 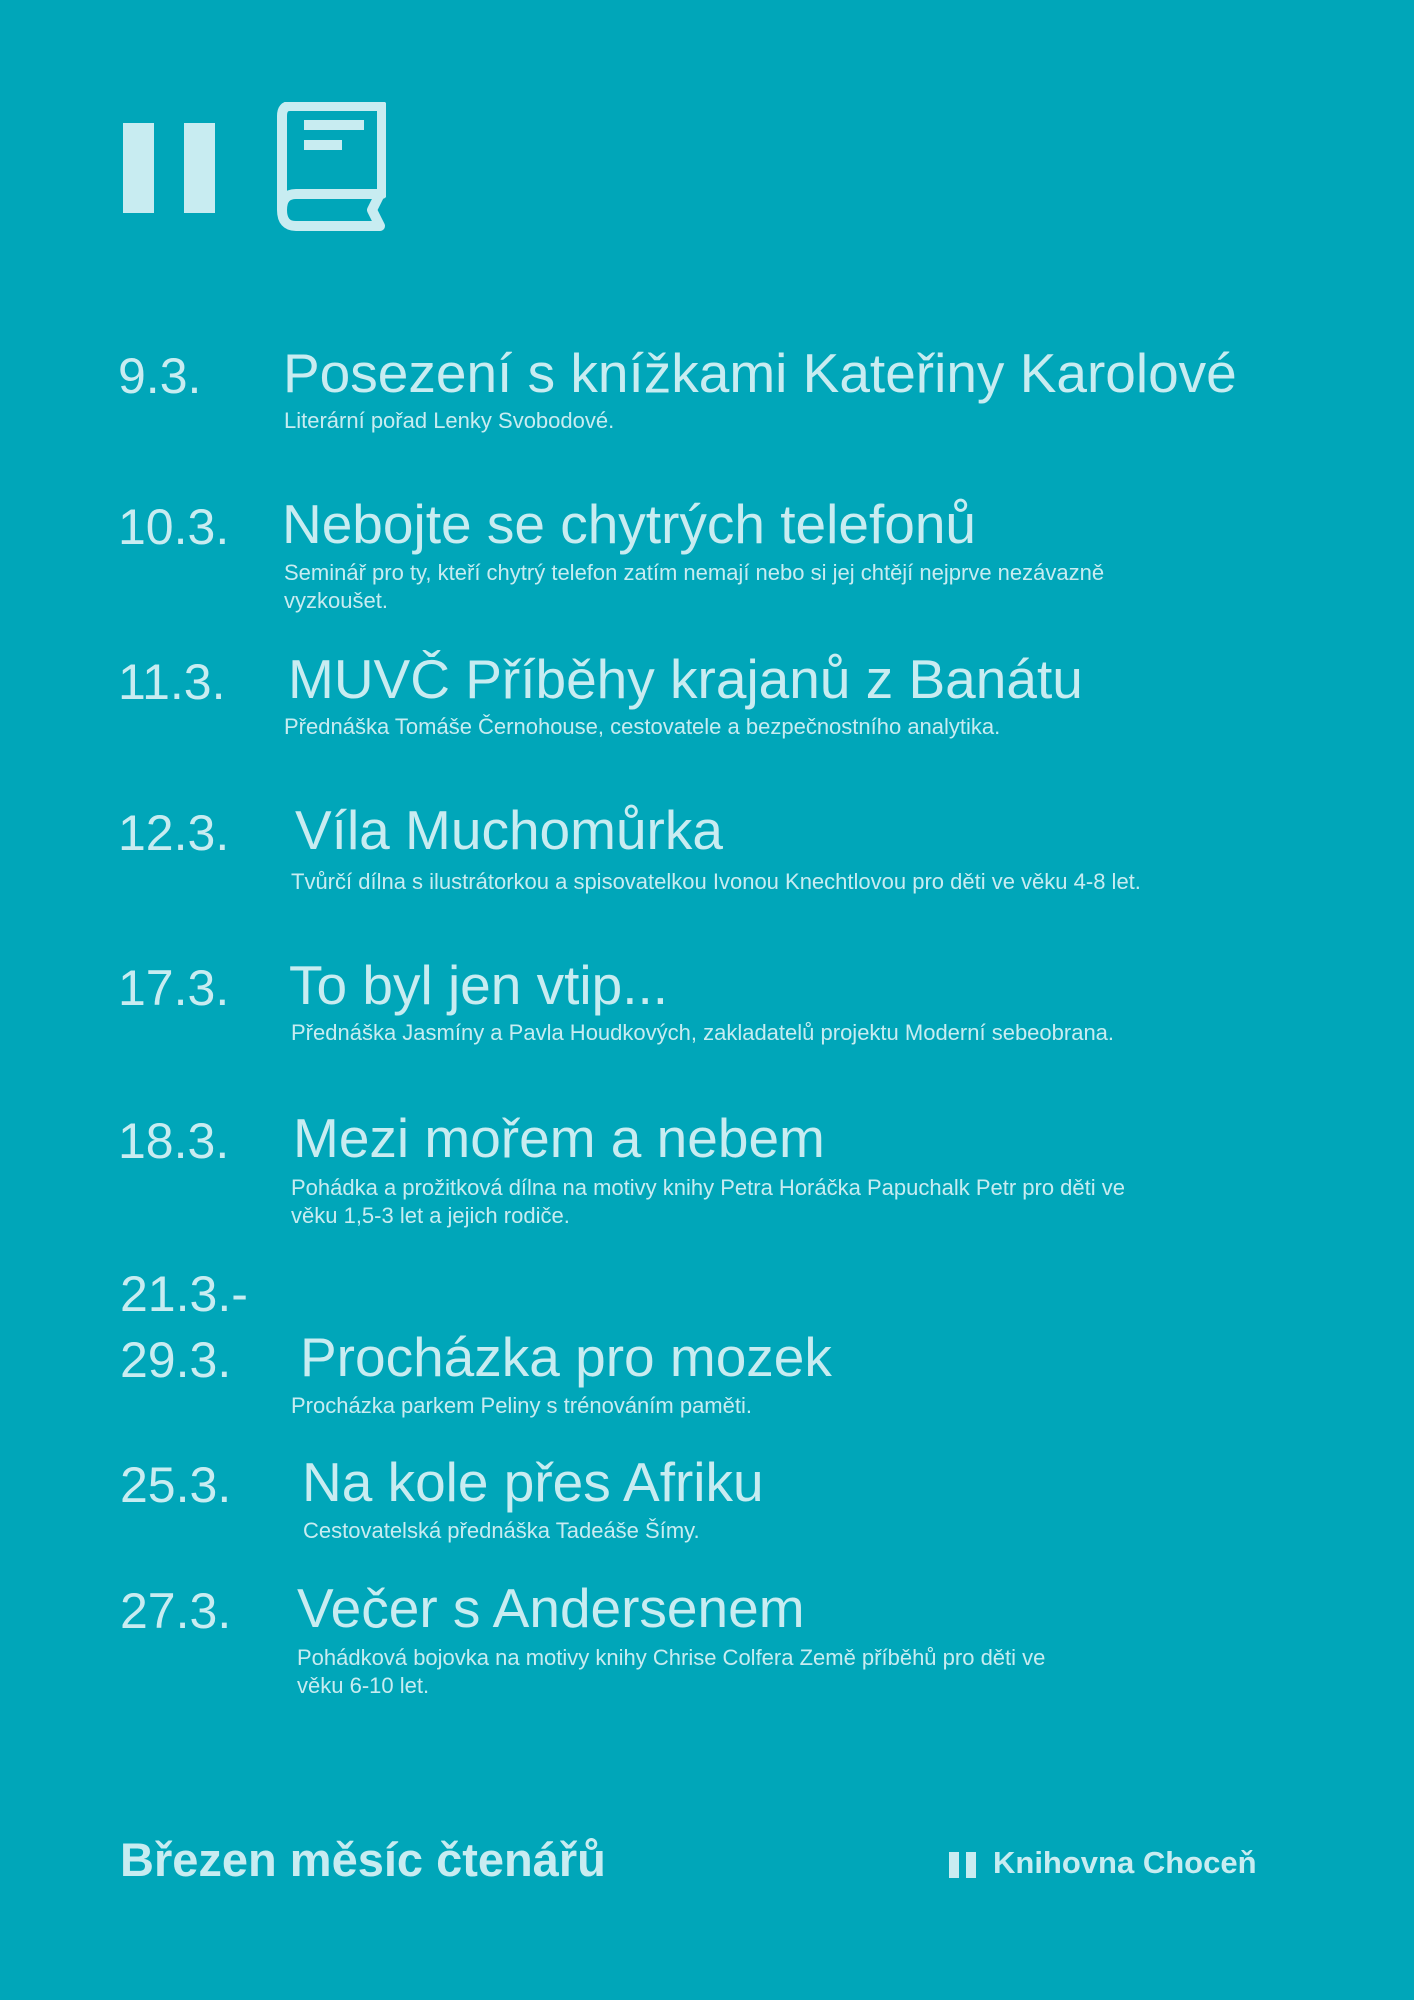 I want to click on campaign-title: Březen měsíc čtenářů, so click(x=363, y=1859).